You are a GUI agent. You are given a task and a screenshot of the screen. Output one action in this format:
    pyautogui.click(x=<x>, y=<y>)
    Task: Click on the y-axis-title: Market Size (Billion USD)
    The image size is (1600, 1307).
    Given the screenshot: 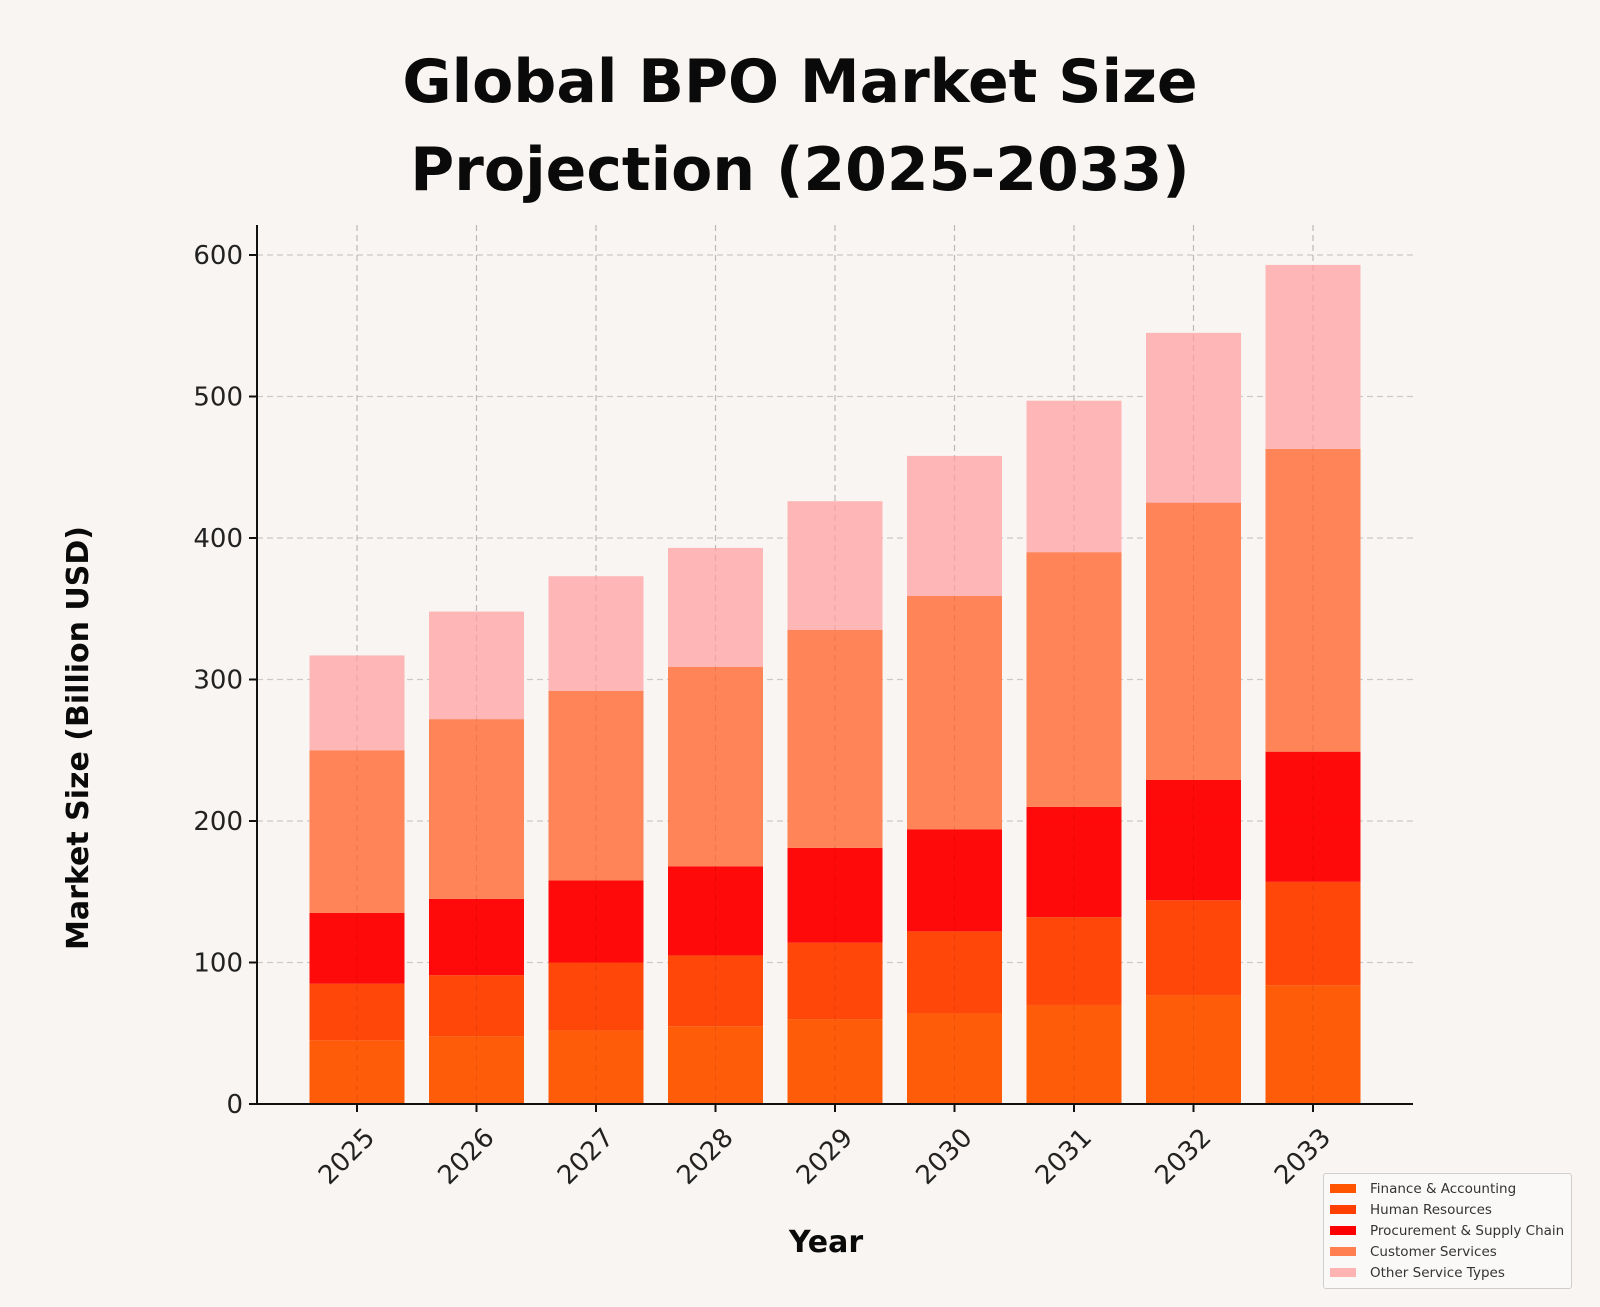 What is the action you would take?
    pyautogui.click(x=78, y=738)
    